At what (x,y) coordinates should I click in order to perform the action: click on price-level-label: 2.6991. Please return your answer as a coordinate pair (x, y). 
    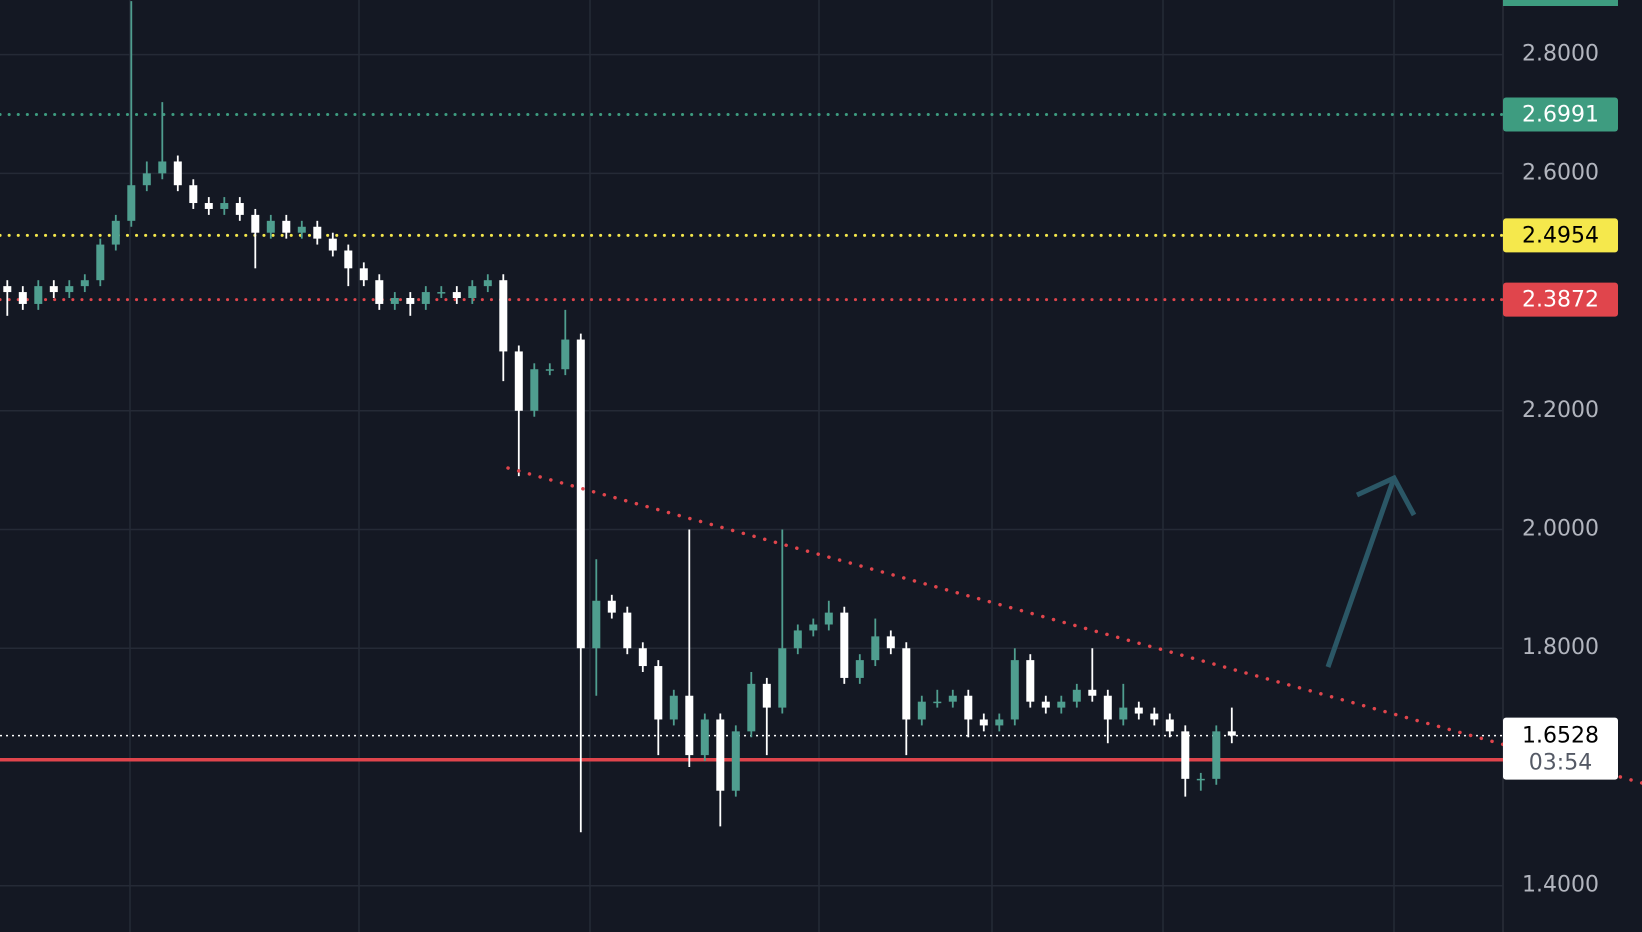
    Looking at the image, I should click on (1560, 115).